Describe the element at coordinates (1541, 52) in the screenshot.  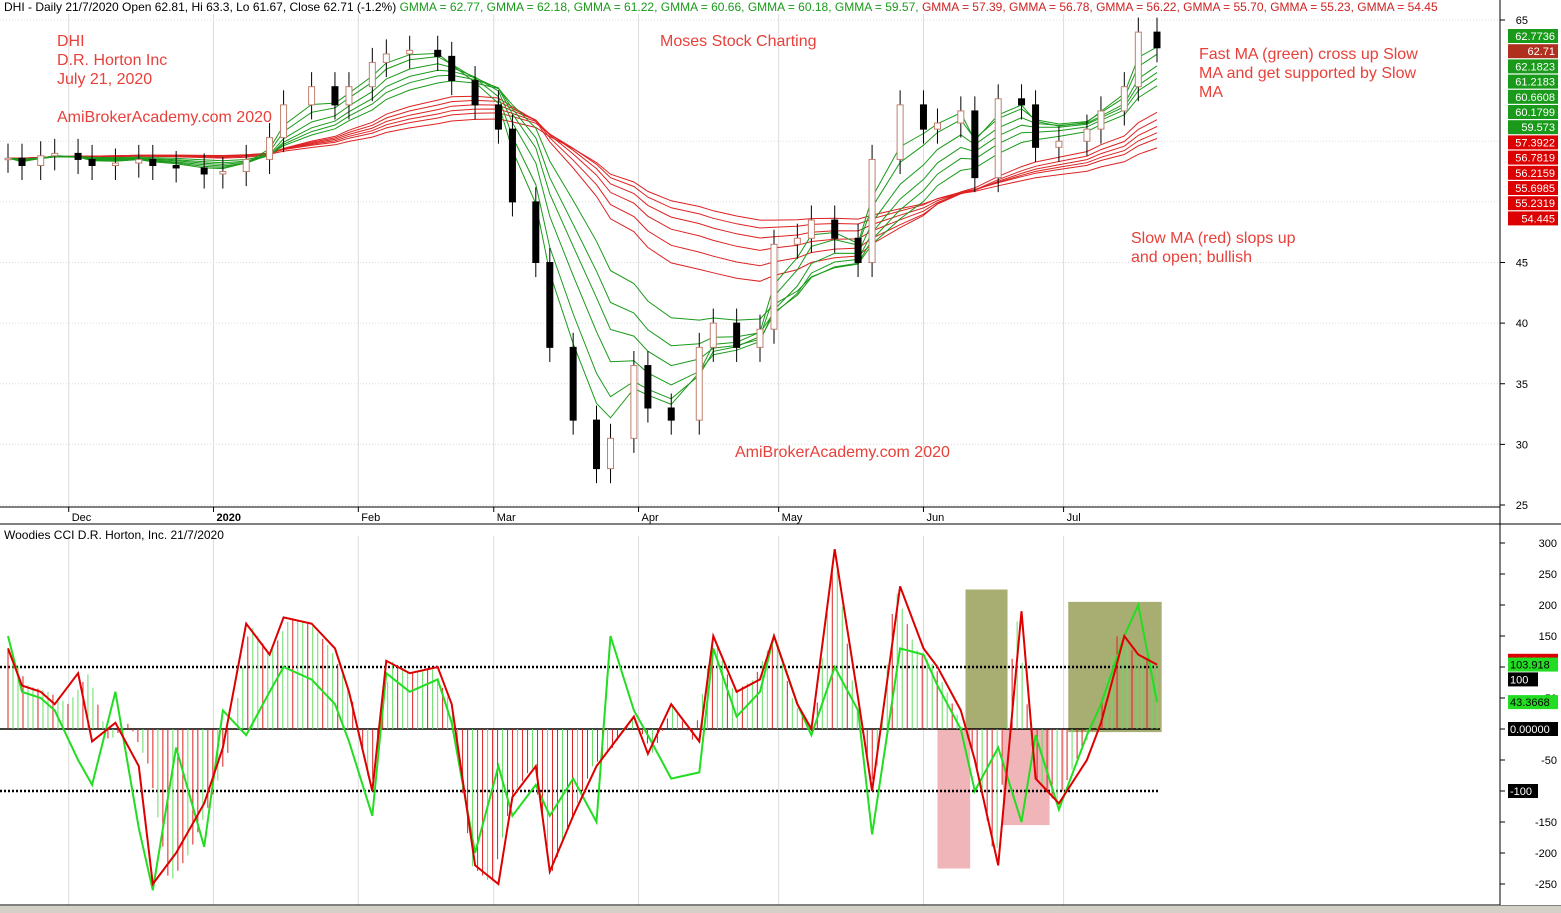
I see `price-value-tag-label: 62.71` at that location.